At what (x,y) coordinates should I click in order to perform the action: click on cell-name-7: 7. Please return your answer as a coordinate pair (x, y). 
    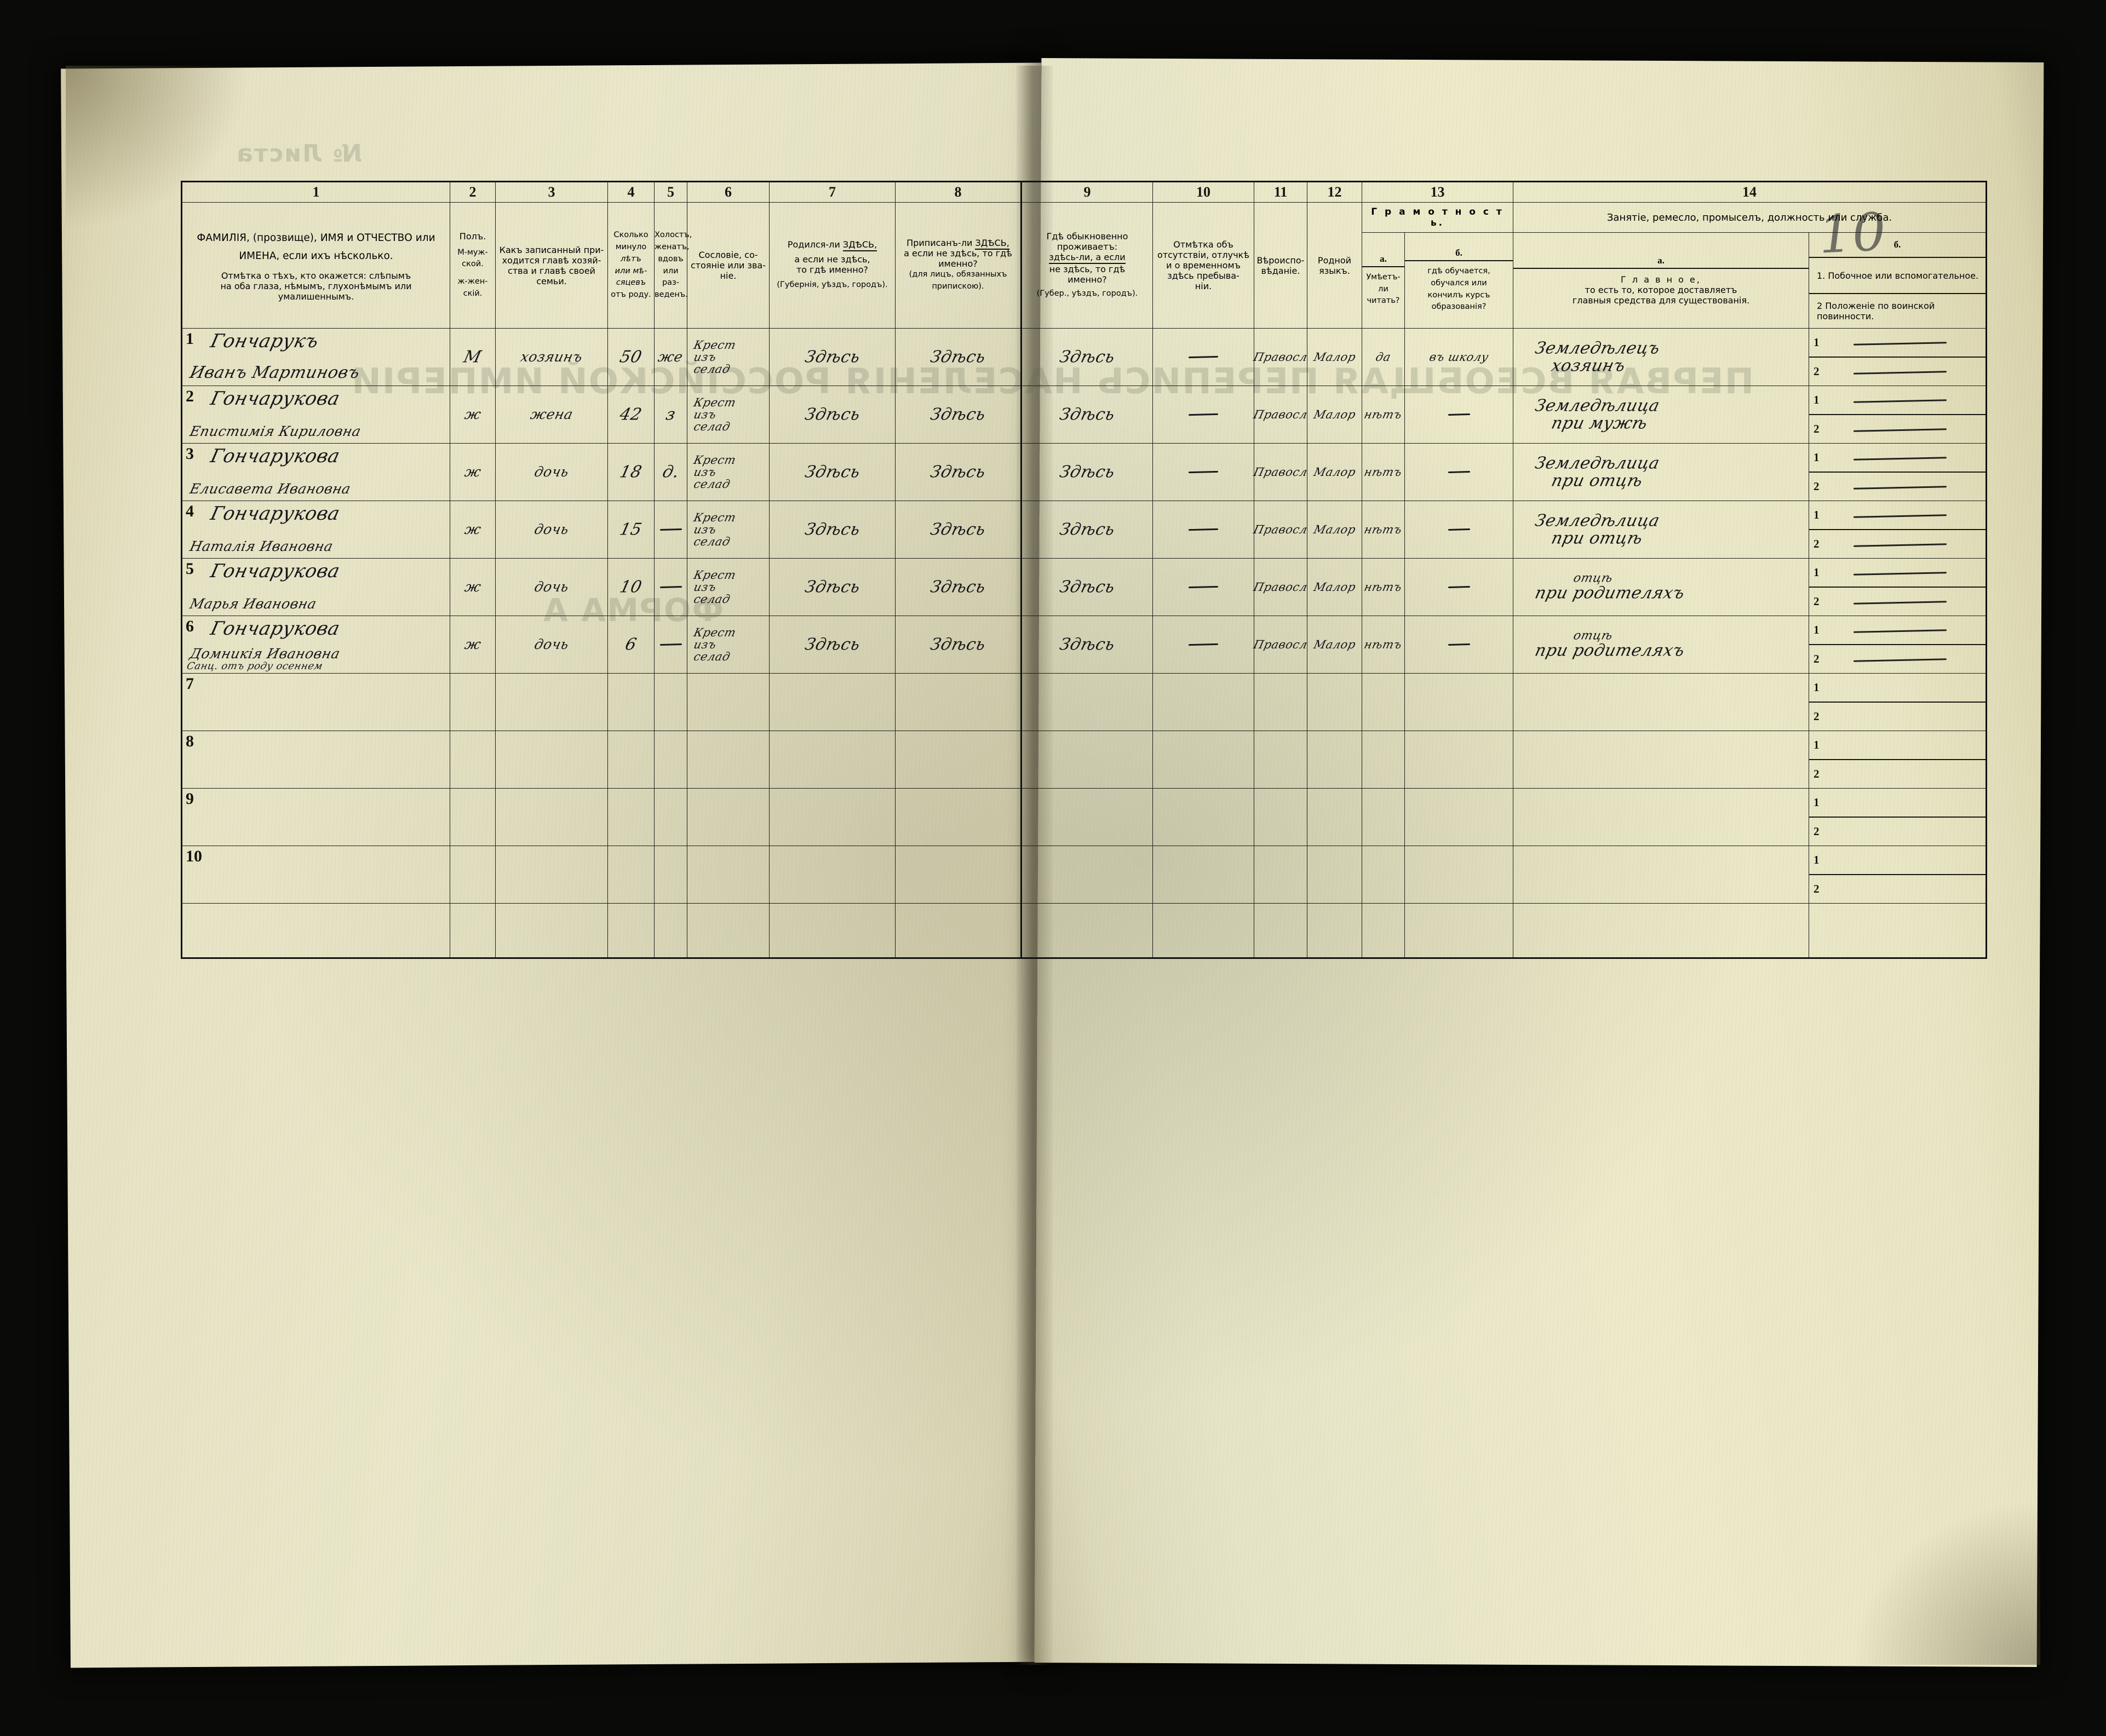
    Looking at the image, I should click on (315, 702).